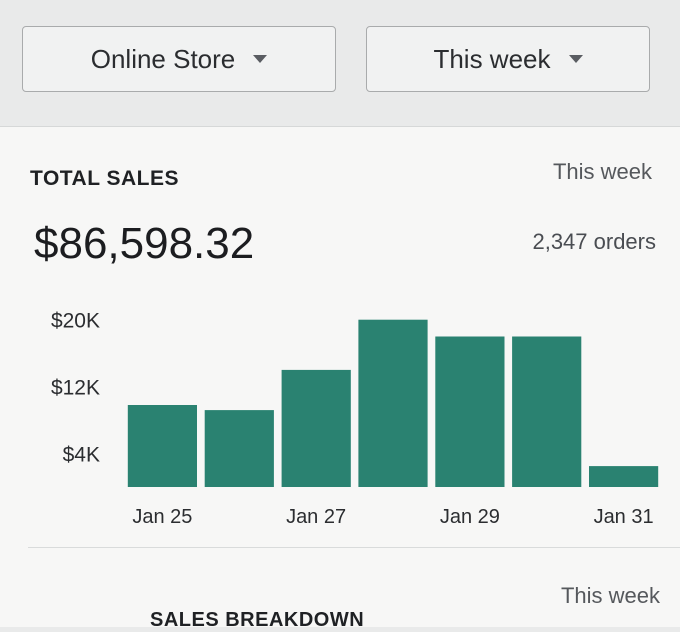 The image size is (680, 632). What do you see at coordinates (602, 171) in the screenshot?
I see `card-range: This week` at bounding box center [602, 171].